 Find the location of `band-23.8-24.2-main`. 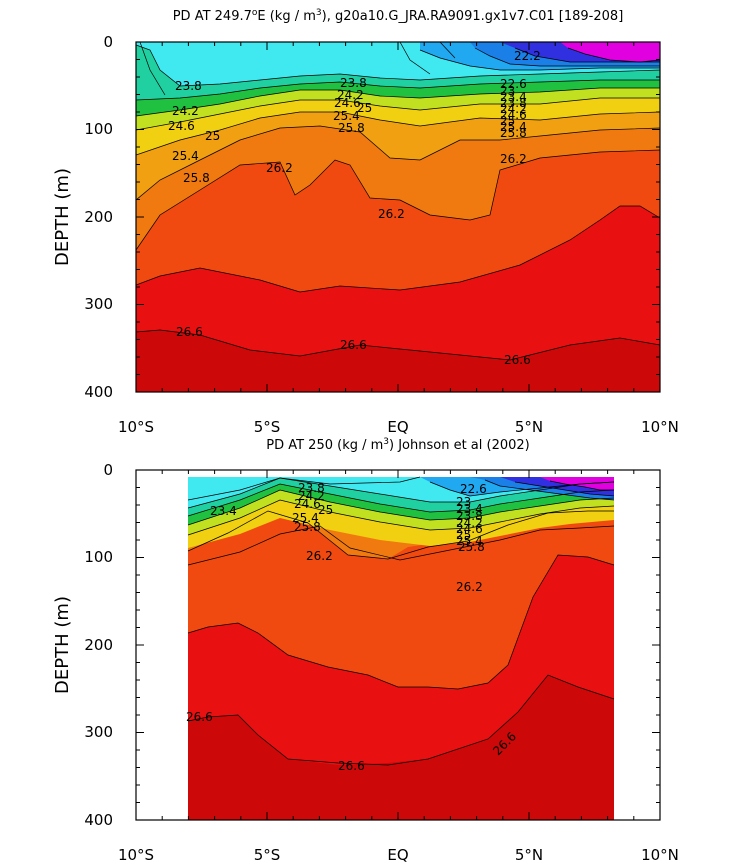

band-23.8-24.2-main is located at coordinates (401, 497).